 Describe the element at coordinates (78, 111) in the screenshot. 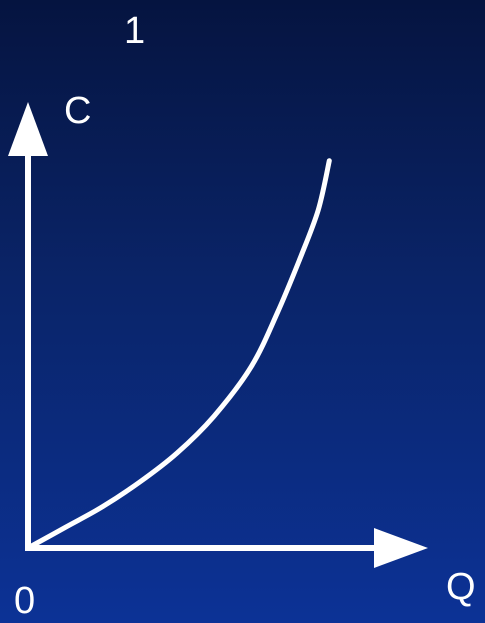

I see `y-axis-label: C` at that location.